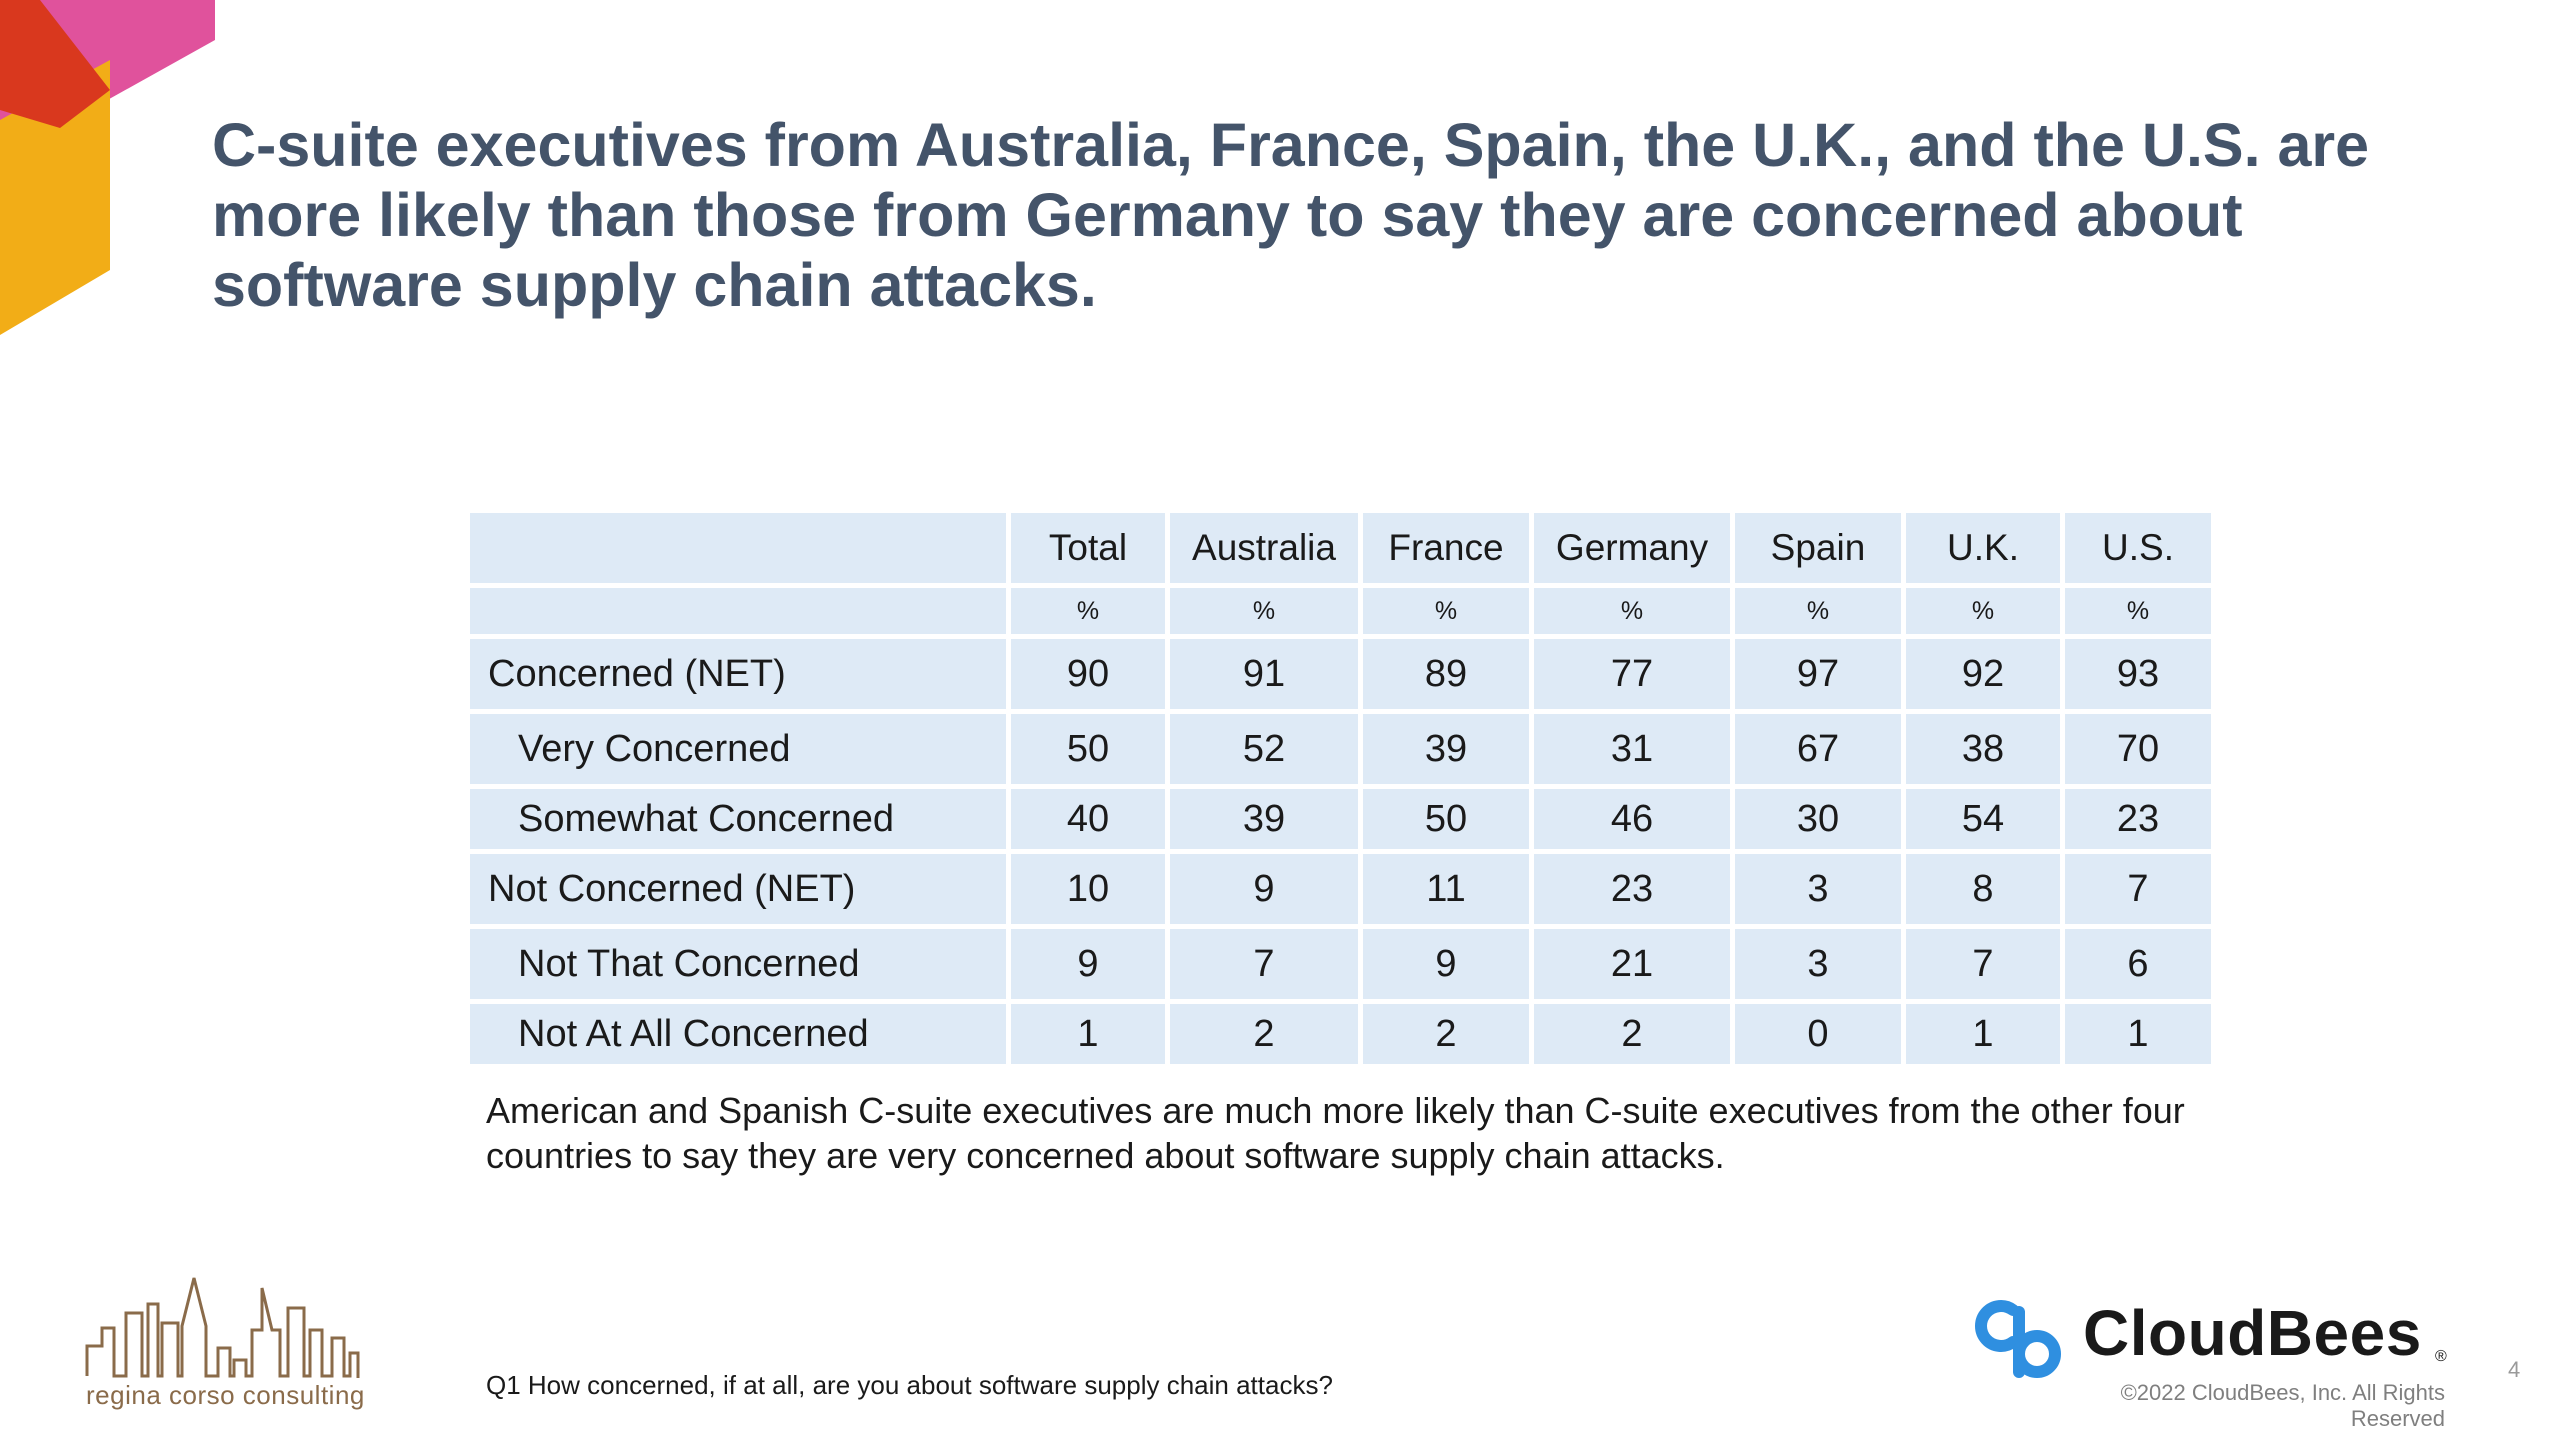 The image size is (2560, 1440). I want to click on value-cell: 21, so click(1632, 964).